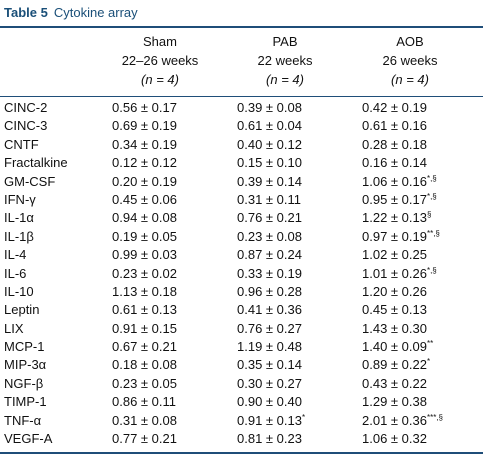 Image resolution: width=483 pixels, height=458 pixels. Describe the element at coordinates (394, 402) in the screenshot. I see `table-cell: 1.29 ± 0.38` at that location.